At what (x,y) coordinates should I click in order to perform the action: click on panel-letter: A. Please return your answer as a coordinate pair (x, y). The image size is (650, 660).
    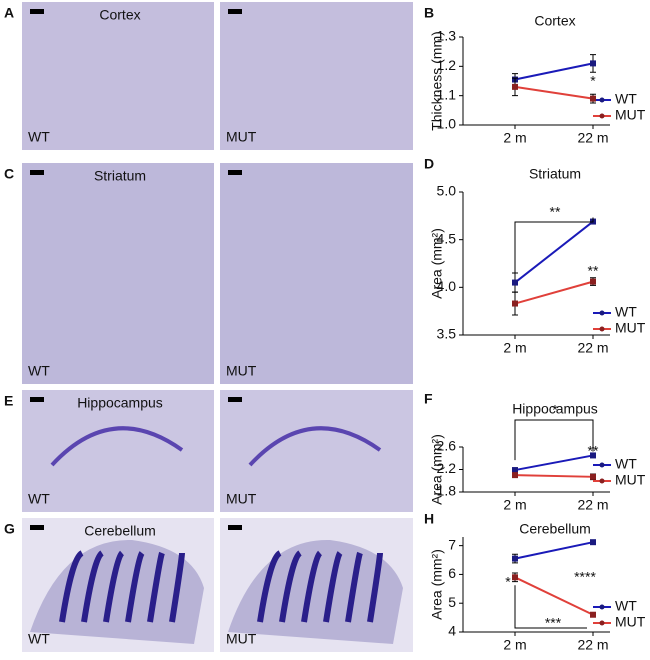
    Looking at the image, I should click on (9, 13).